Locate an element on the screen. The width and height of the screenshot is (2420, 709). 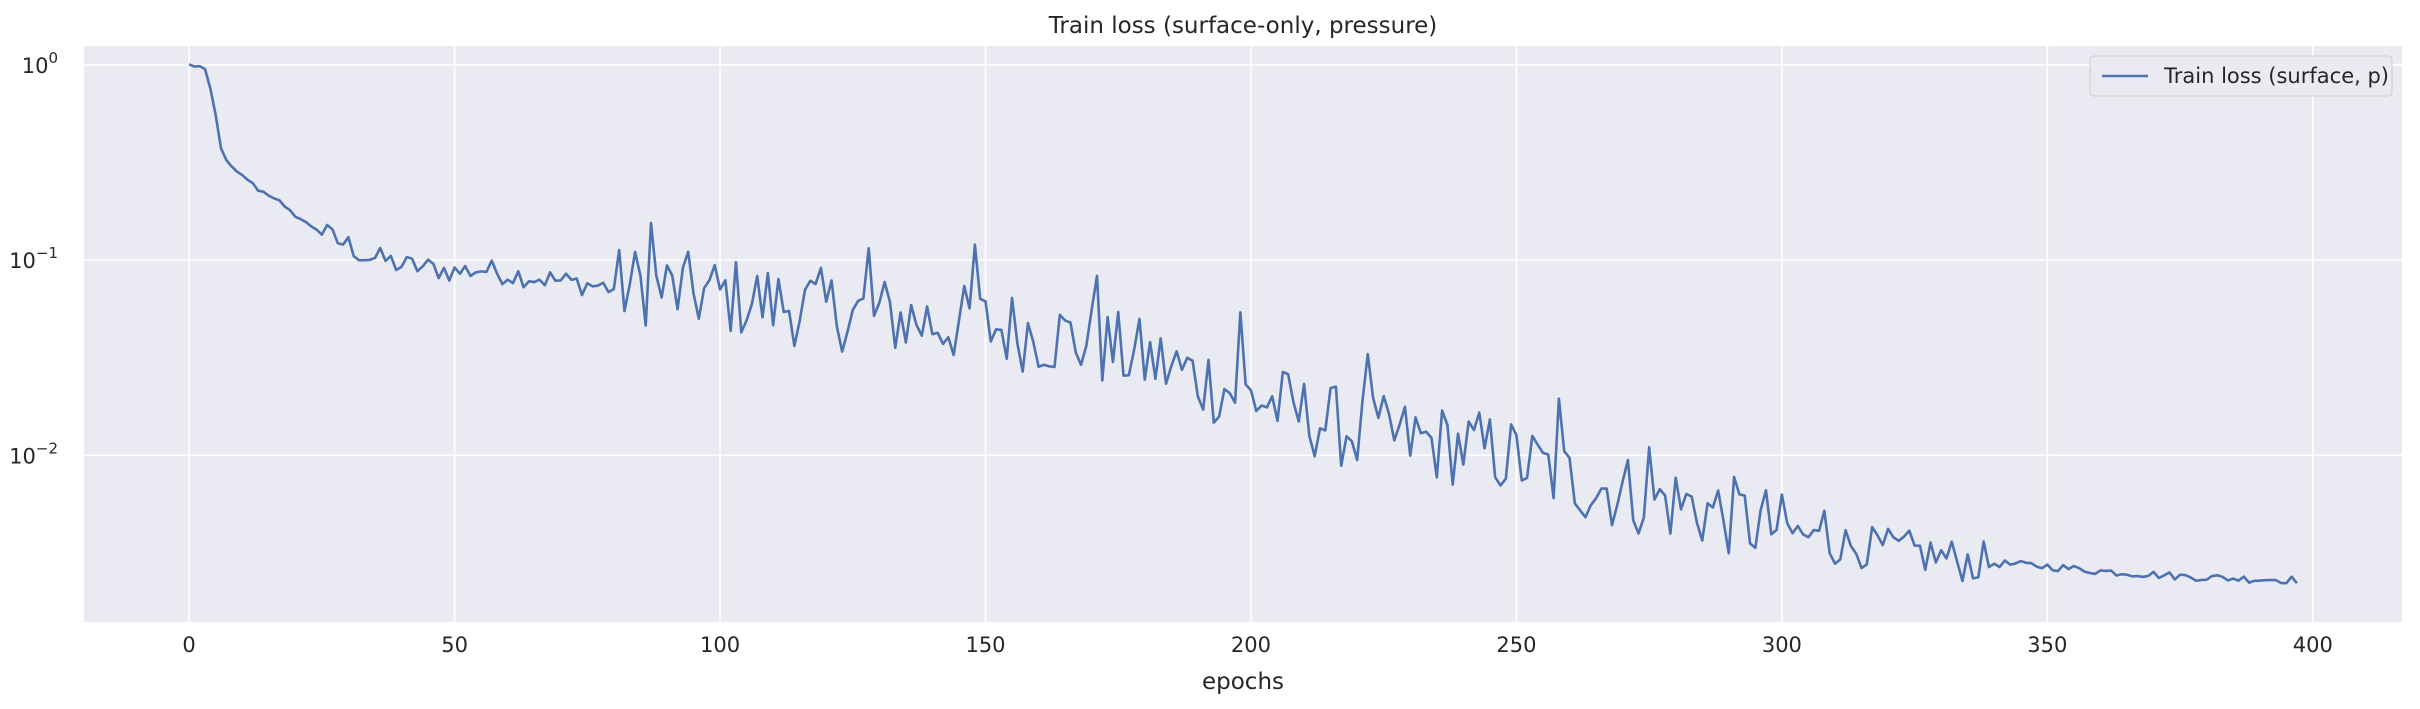
x-tick-labels: 0 50 100 150 200 250 300 350 400 is located at coordinates (1257, 645).